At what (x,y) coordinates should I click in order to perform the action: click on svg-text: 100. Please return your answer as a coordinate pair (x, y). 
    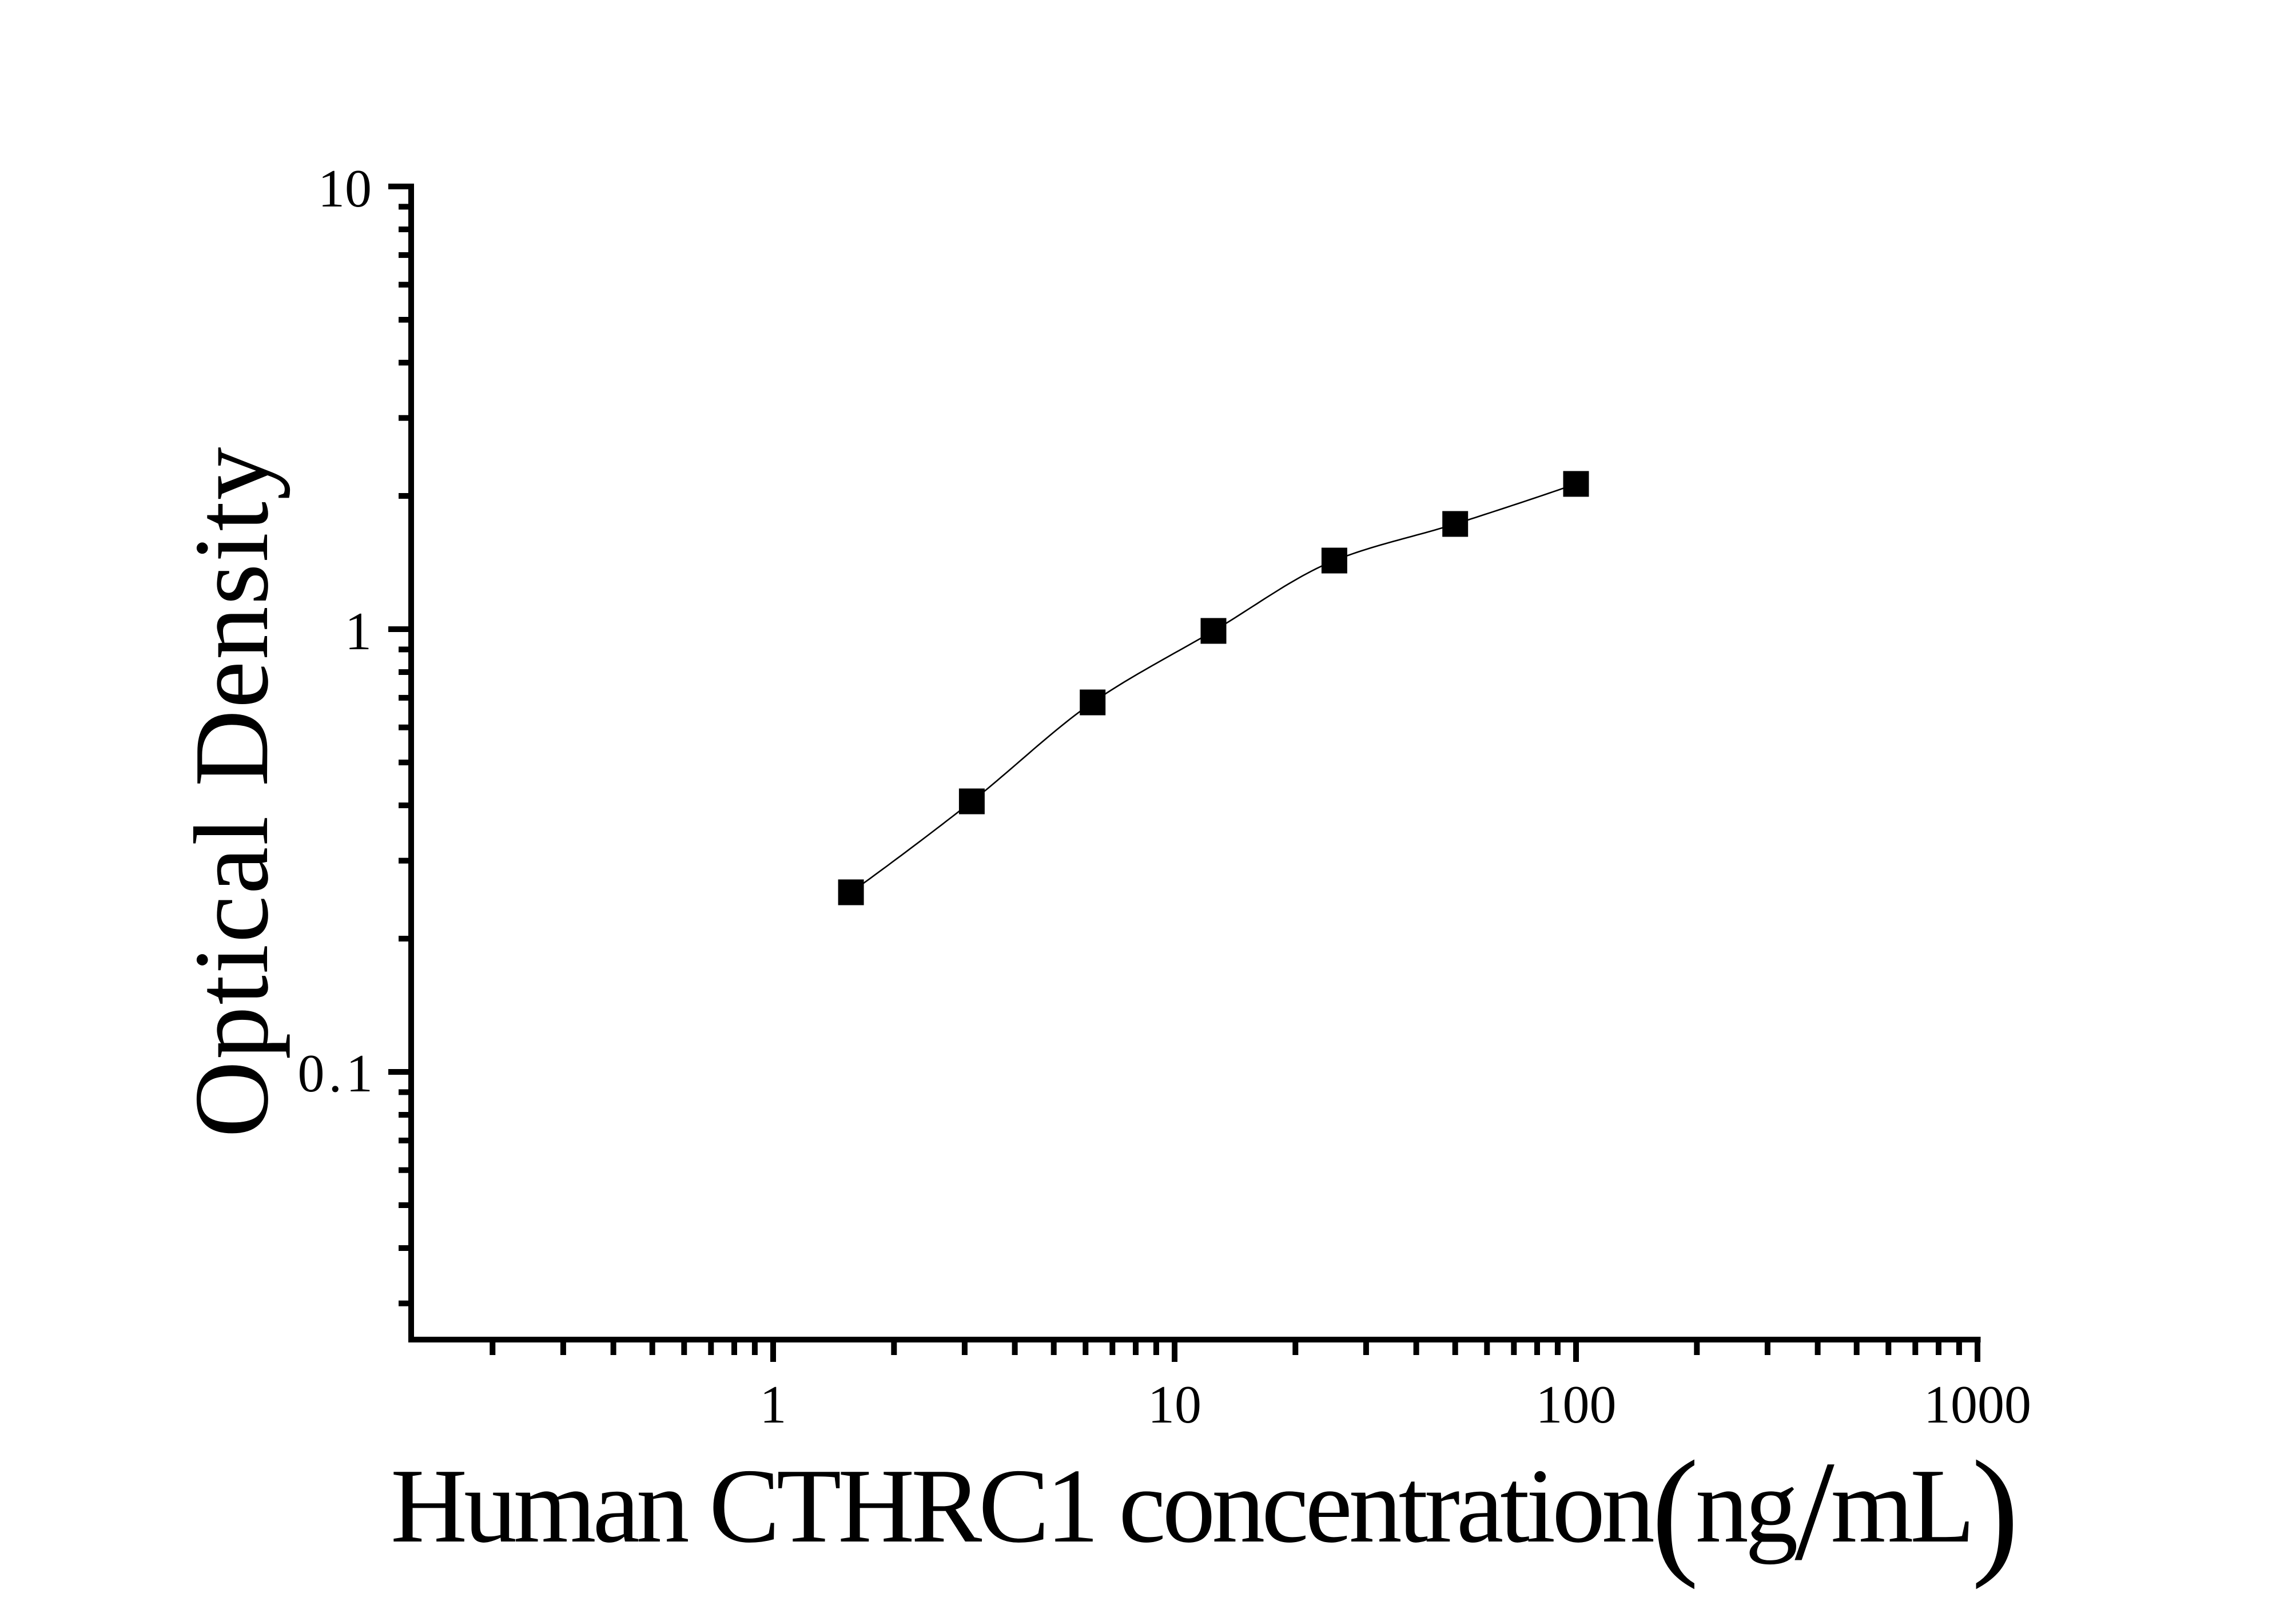
    Looking at the image, I should click on (1577, 1405).